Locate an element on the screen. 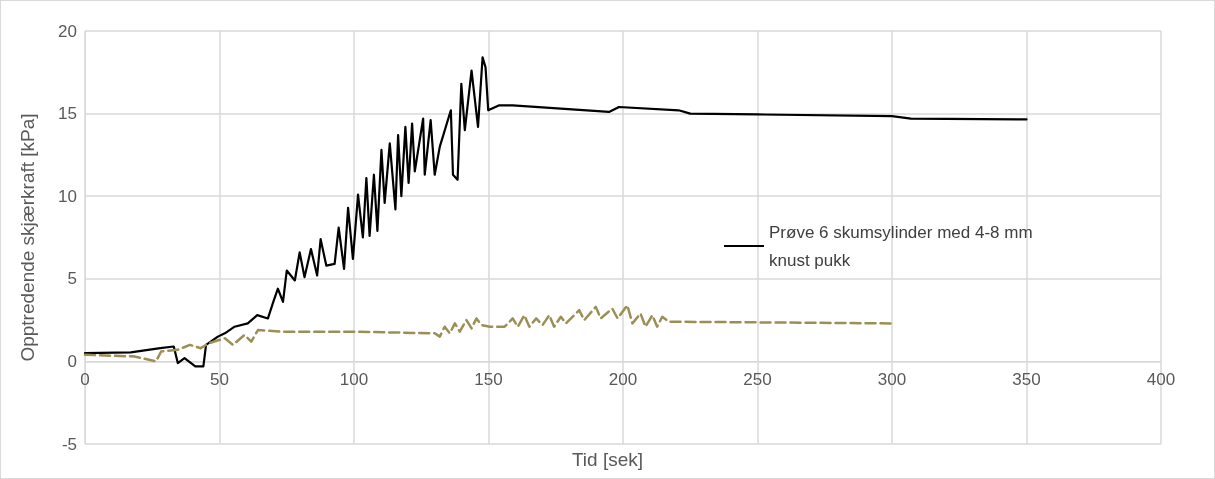  x-axis-title: Tid [sek] is located at coordinates (607, 459).